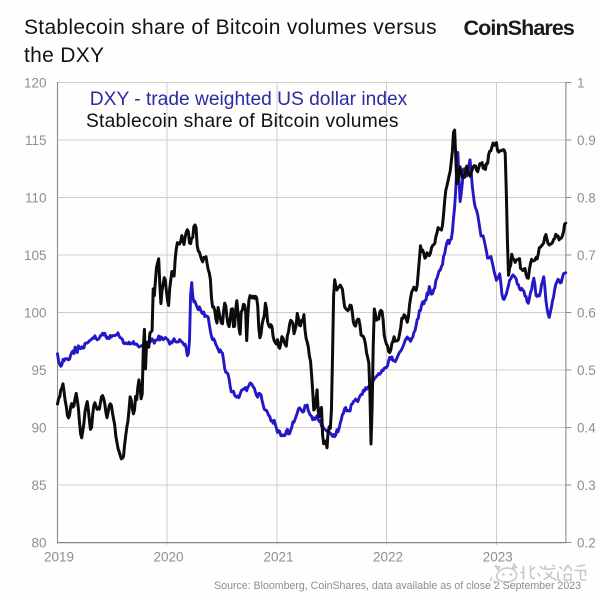  Describe the element at coordinates (586, 427) in the screenshot. I see `svg-text: 0.4` at that location.